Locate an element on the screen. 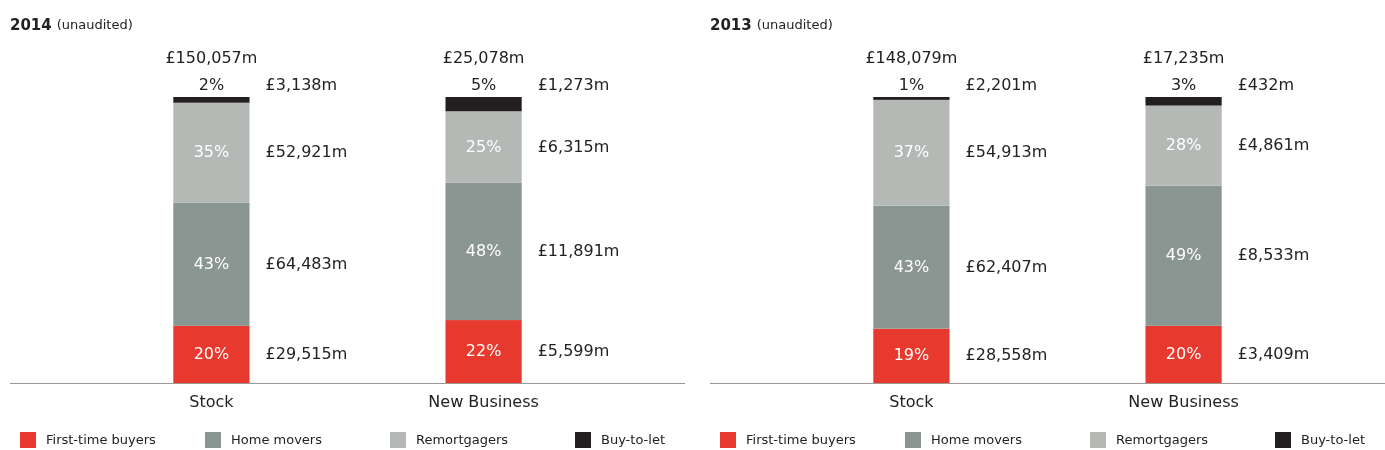  annotation: £52,921m is located at coordinates (306, 152).